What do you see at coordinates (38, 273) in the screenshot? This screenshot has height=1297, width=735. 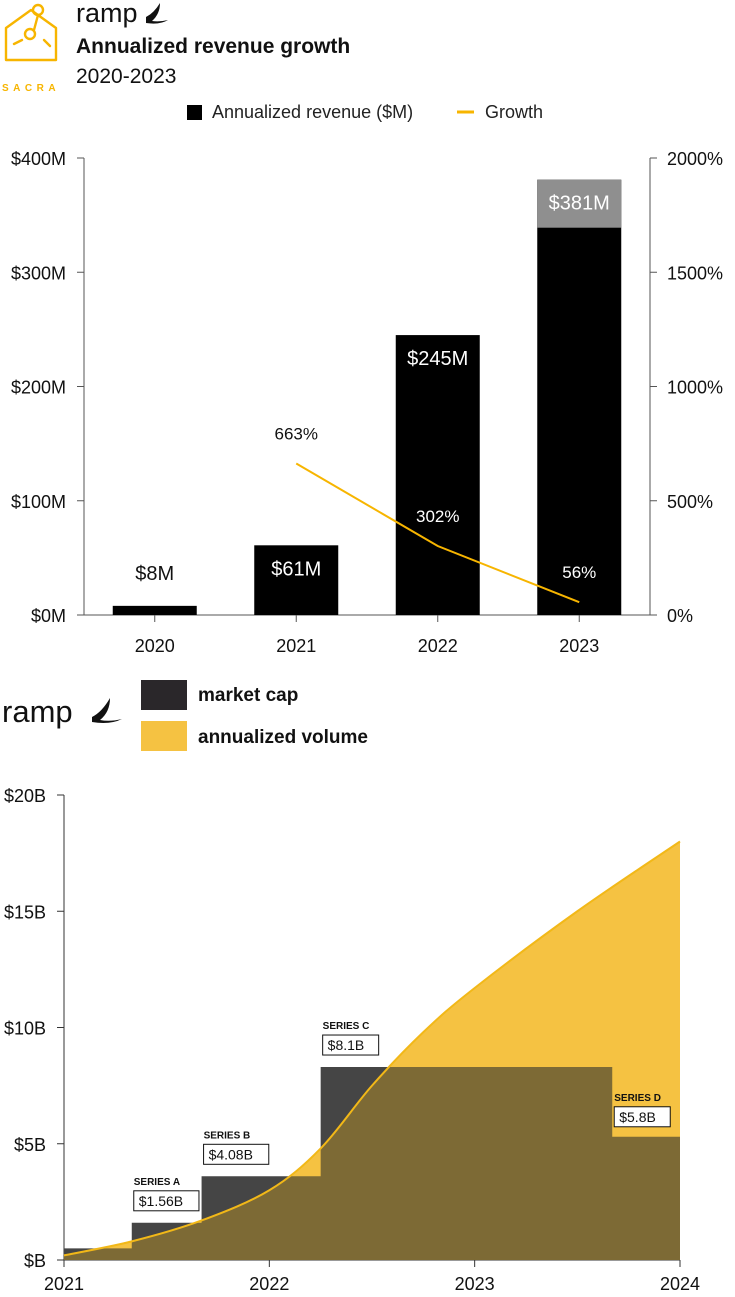 I see `y-tick-label-left: $300M` at bounding box center [38, 273].